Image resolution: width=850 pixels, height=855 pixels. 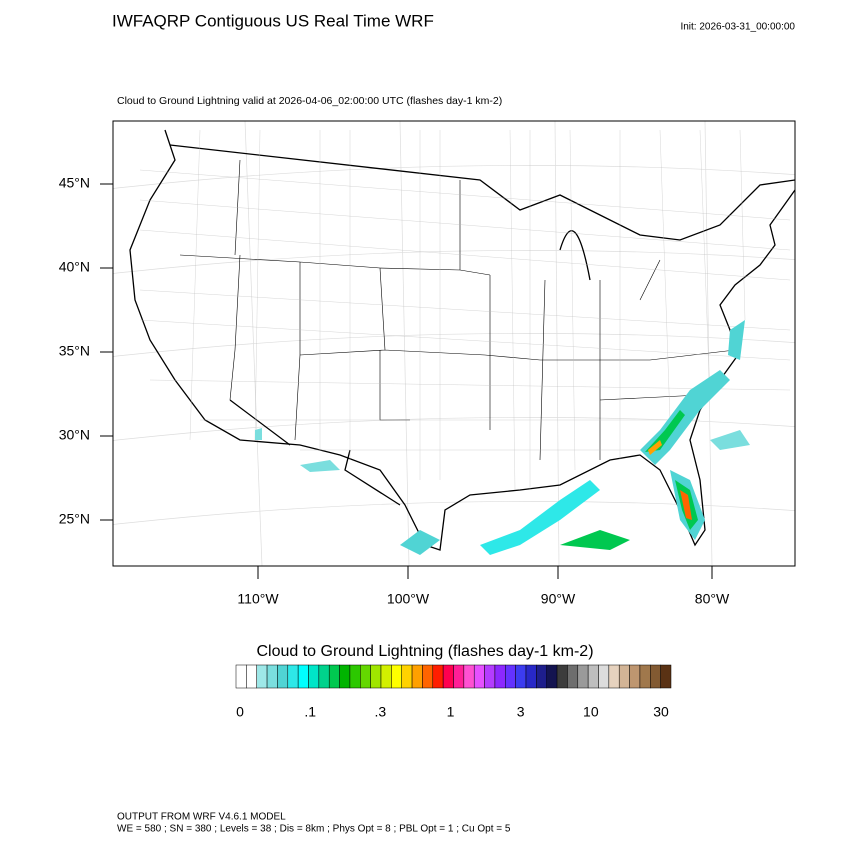 What do you see at coordinates (273, 20) in the screenshot?
I see `title: IWFAQRP Contiguous US Real Time WRF` at bounding box center [273, 20].